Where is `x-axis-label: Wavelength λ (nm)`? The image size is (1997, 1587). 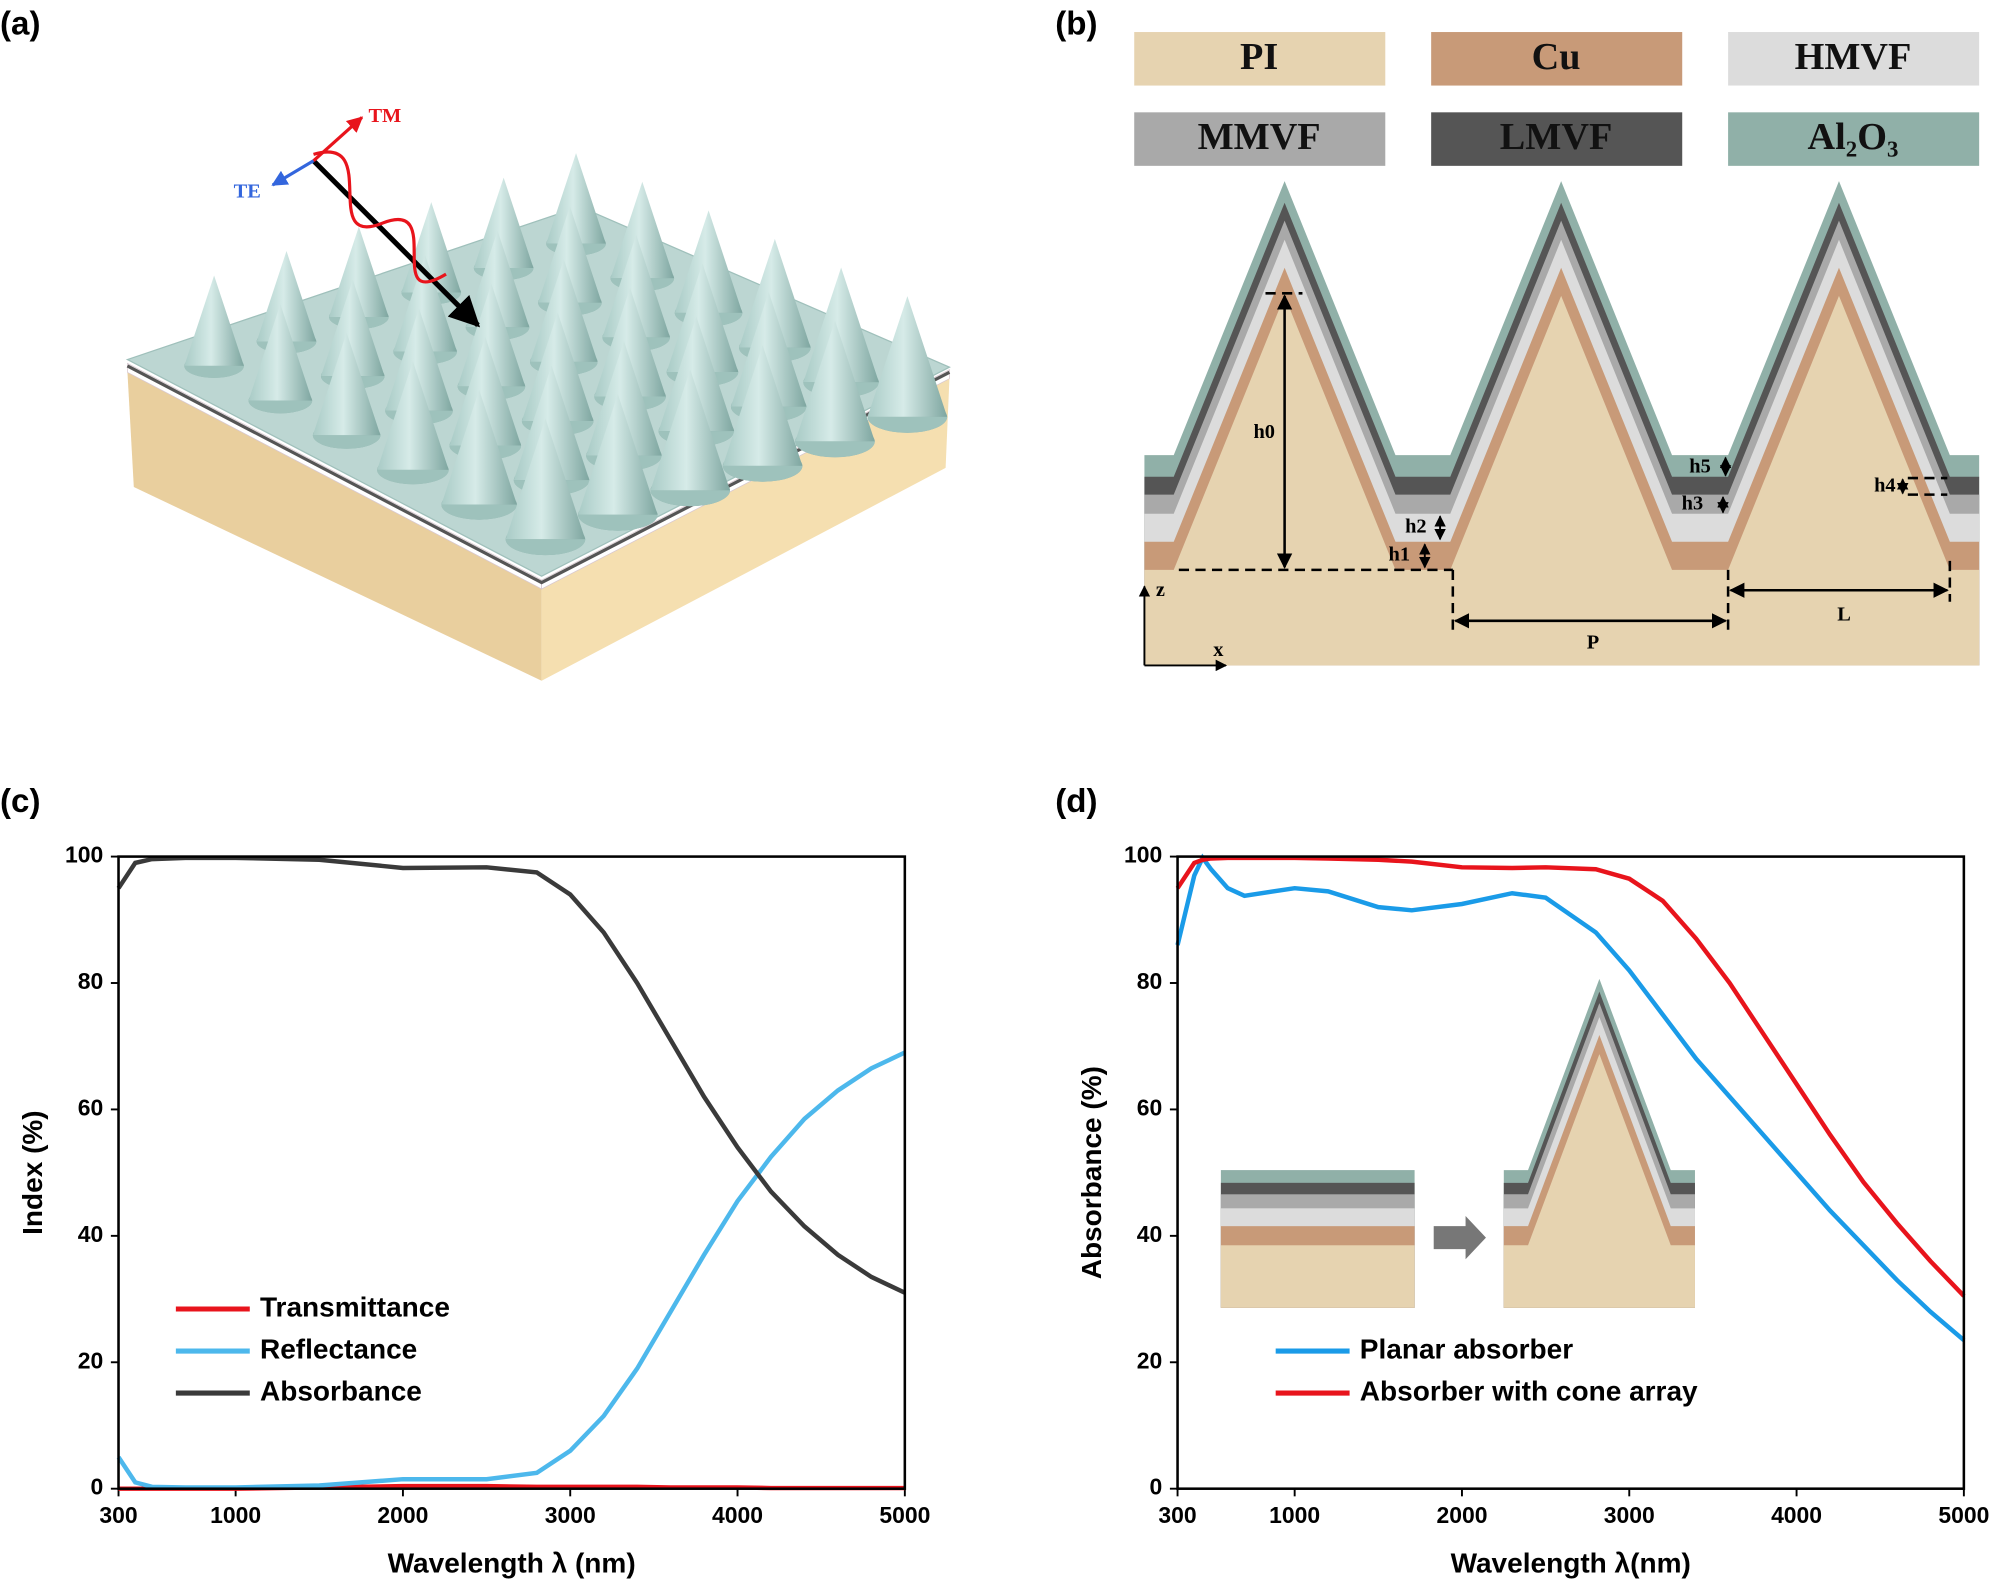 x-axis-label: Wavelength λ (nm) is located at coordinates (512, 1563).